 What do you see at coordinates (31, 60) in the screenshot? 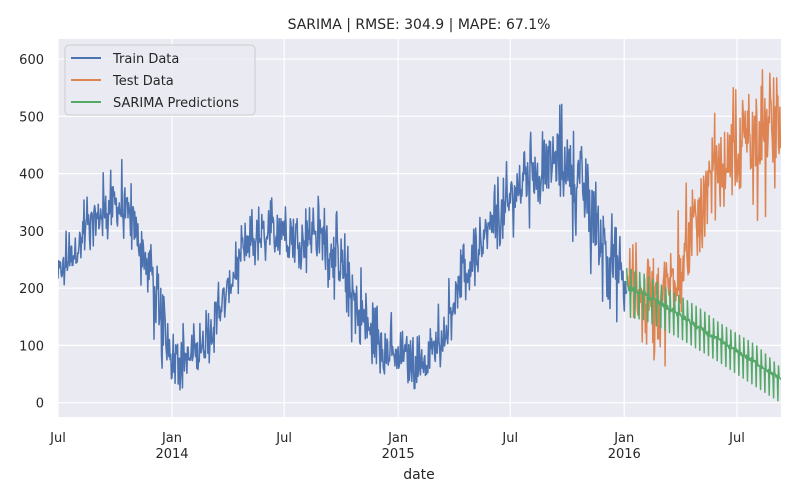
I see `y-tick-label: 600` at bounding box center [31, 60].